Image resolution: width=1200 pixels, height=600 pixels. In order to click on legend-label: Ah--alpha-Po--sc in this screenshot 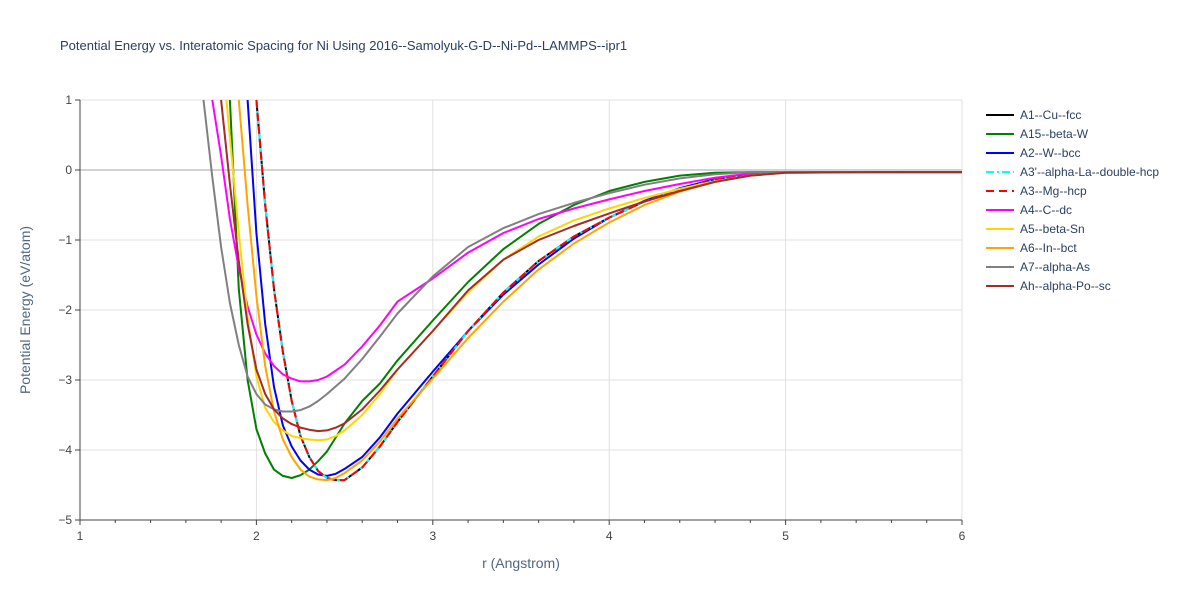, I will do `click(1065, 286)`.